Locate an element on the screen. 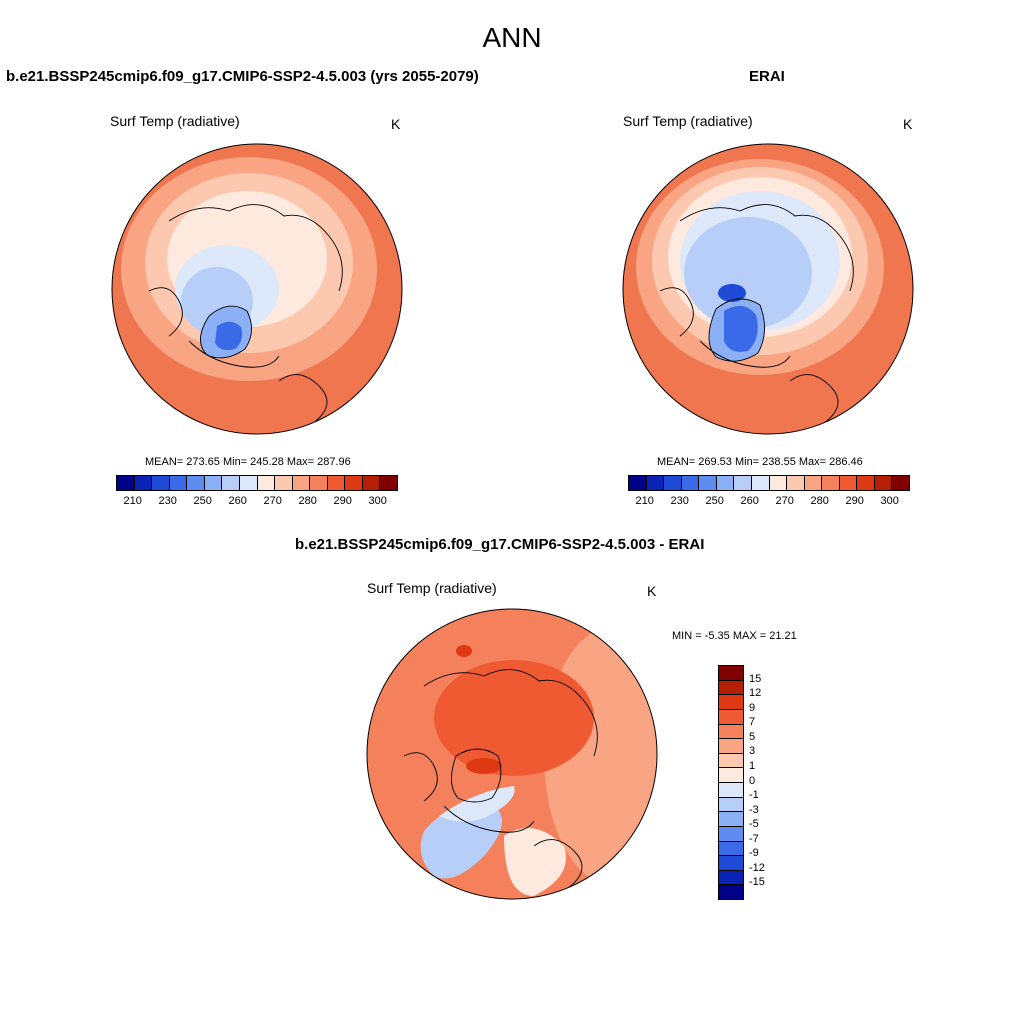 The width and height of the screenshot is (1024, 1024). diff-colorbar-tick-label: -5 is located at coordinates (754, 824).